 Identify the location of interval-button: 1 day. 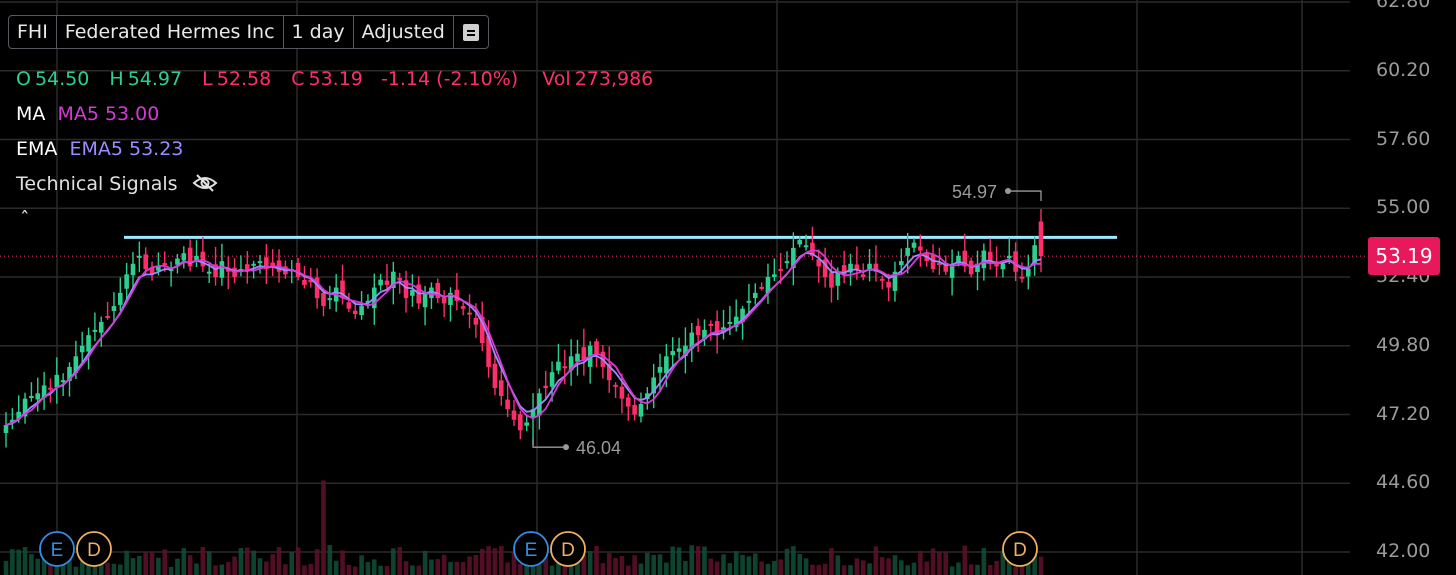
(319, 32).